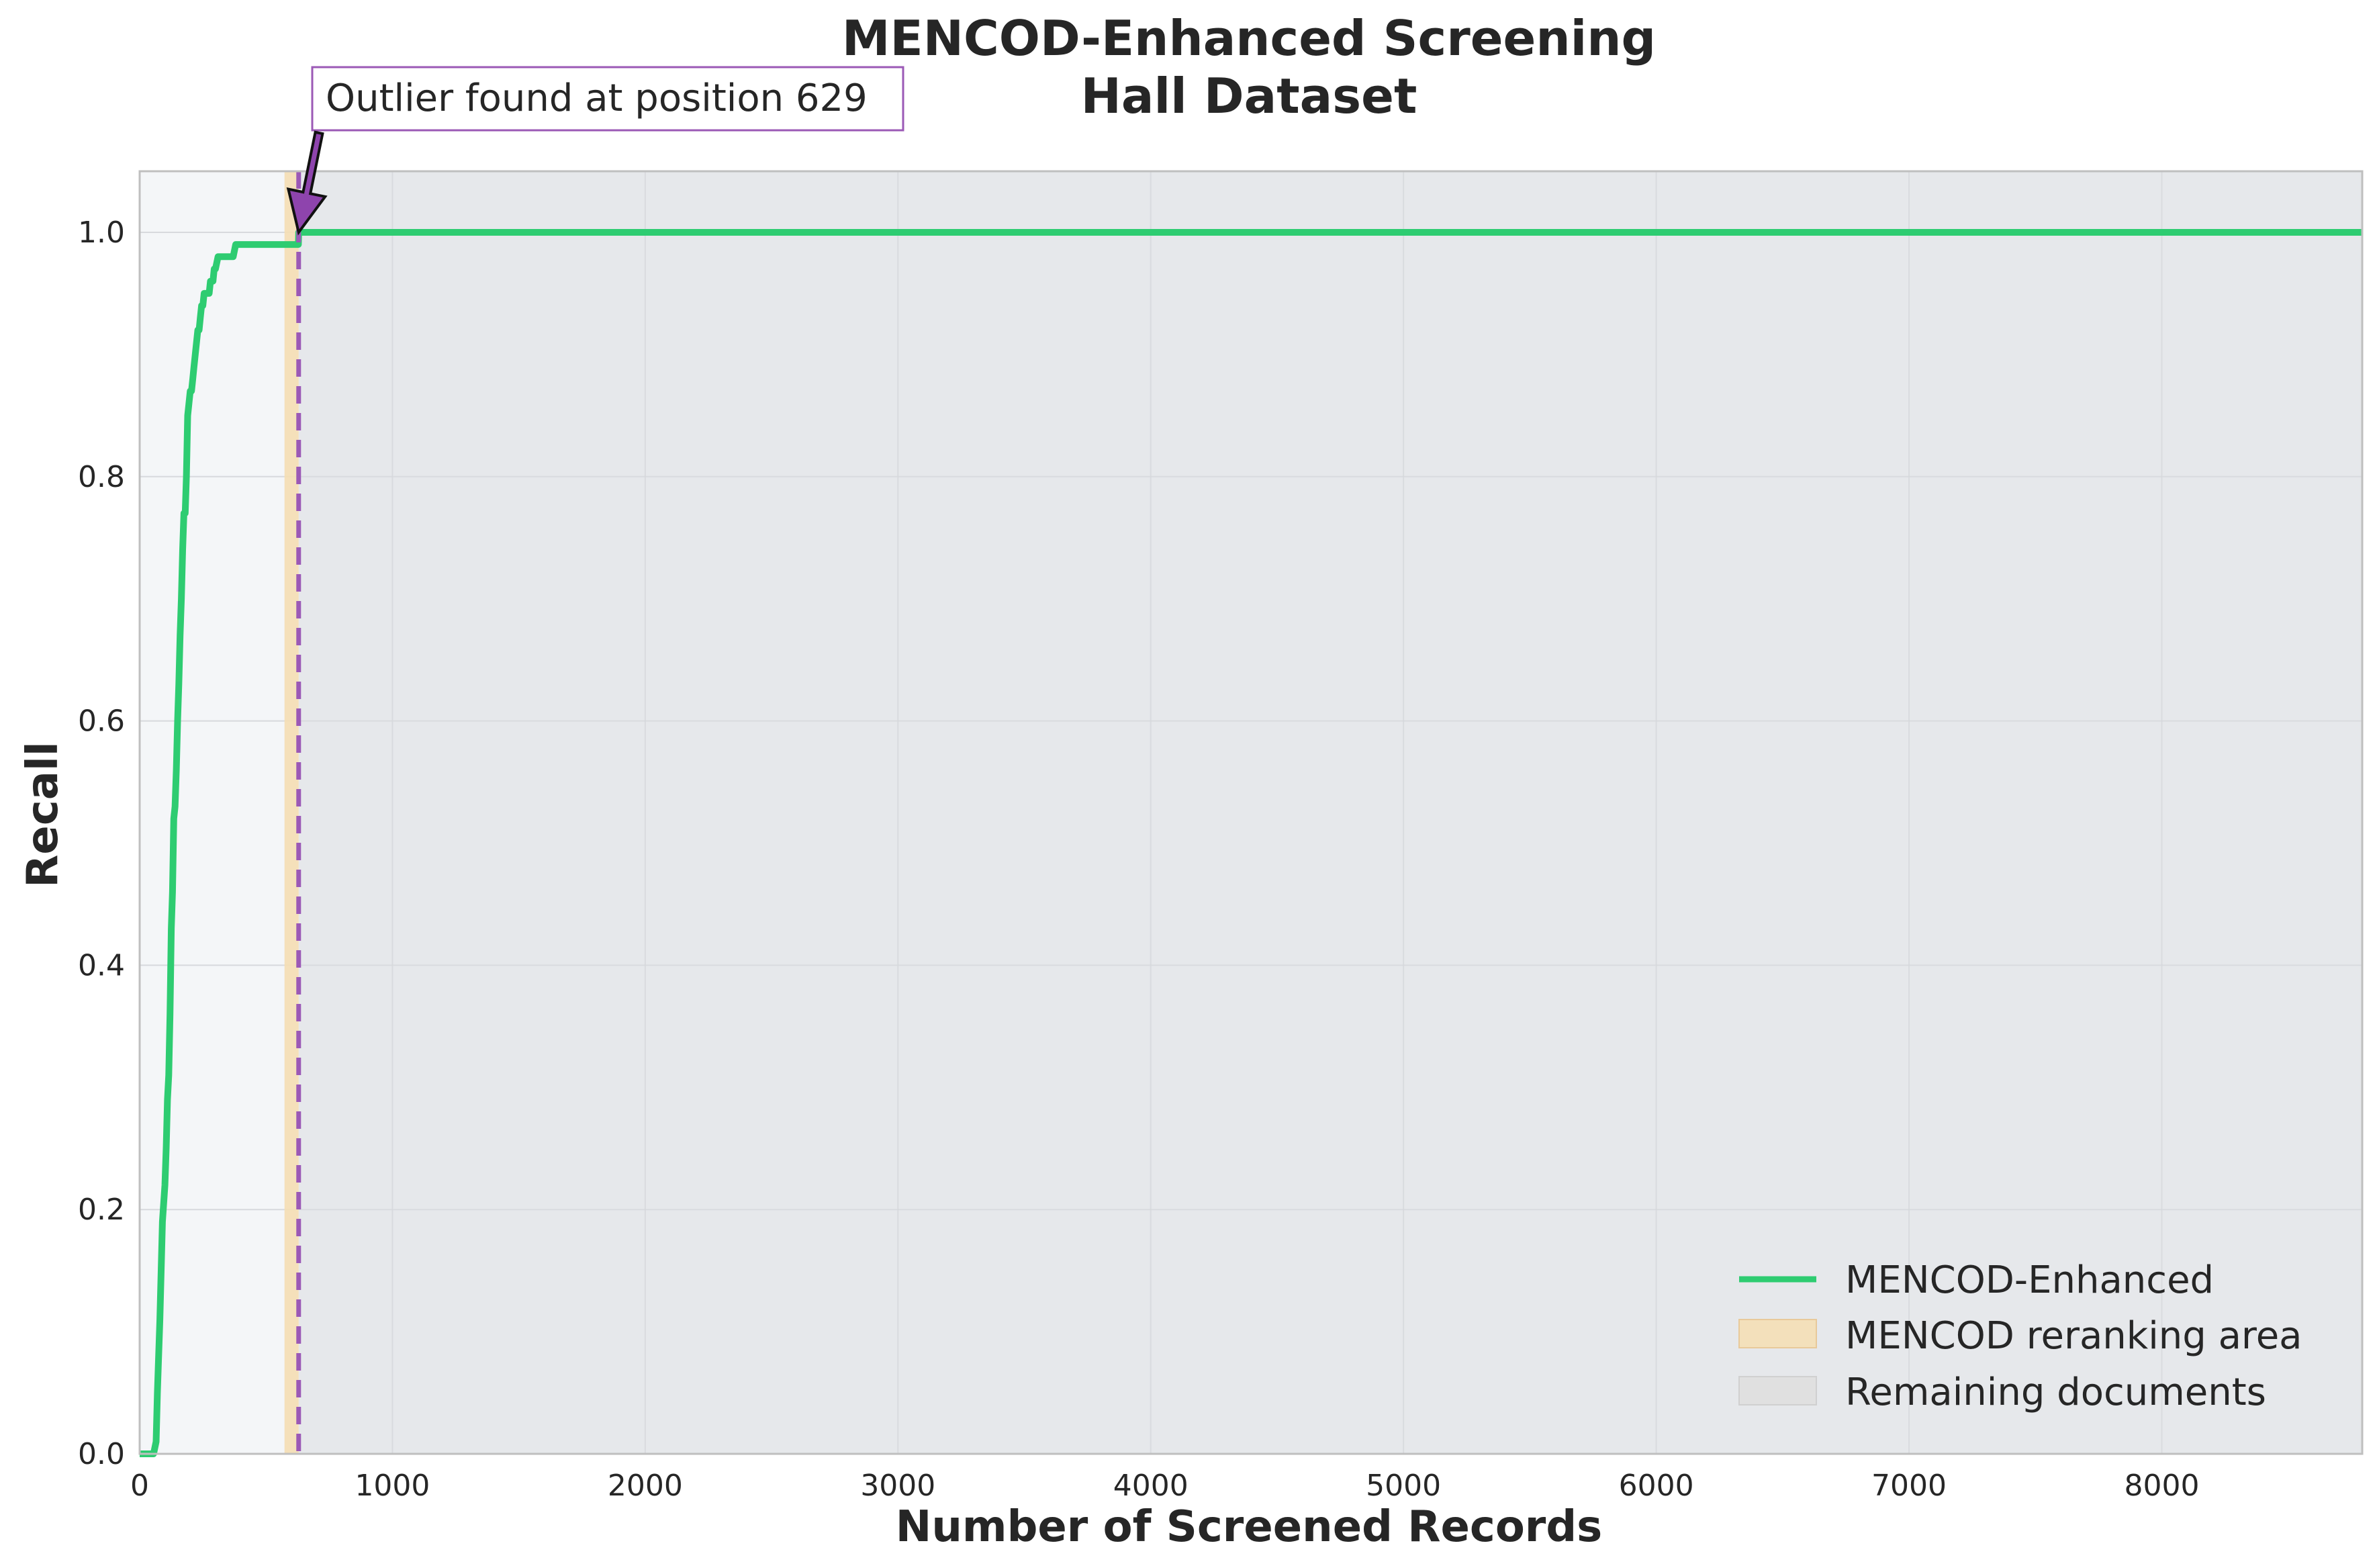  What do you see at coordinates (101, 233) in the screenshot?
I see `y-tick-label: 1.0` at bounding box center [101, 233].